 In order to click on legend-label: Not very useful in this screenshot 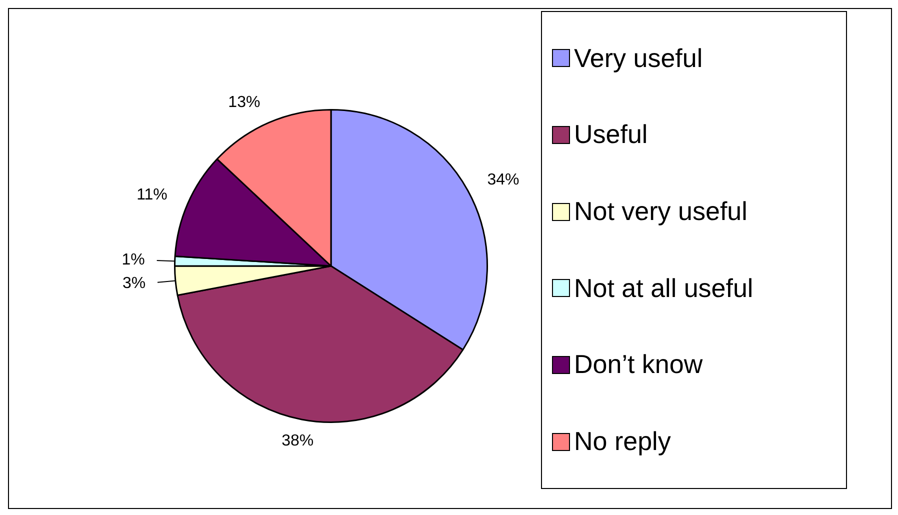, I will do `click(661, 212)`.